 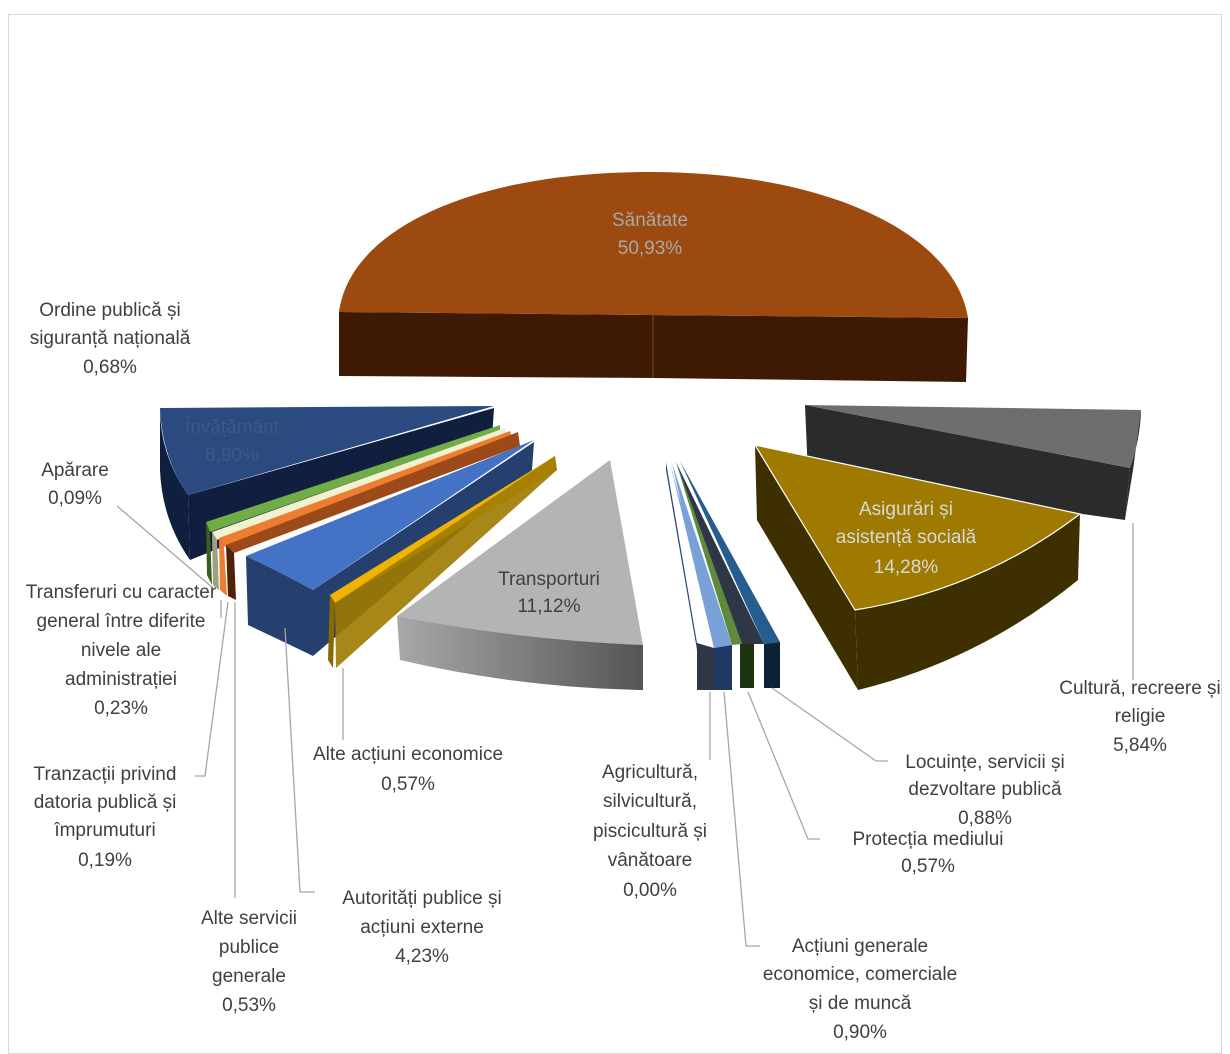 I want to click on slice-asigurari-top, so click(x=917, y=527).